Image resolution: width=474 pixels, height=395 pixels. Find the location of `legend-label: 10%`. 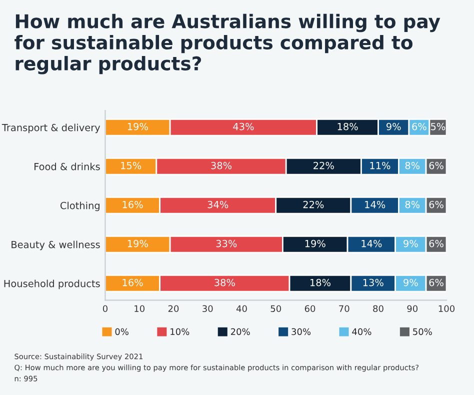

legend-label: 10% is located at coordinates (180, 332).